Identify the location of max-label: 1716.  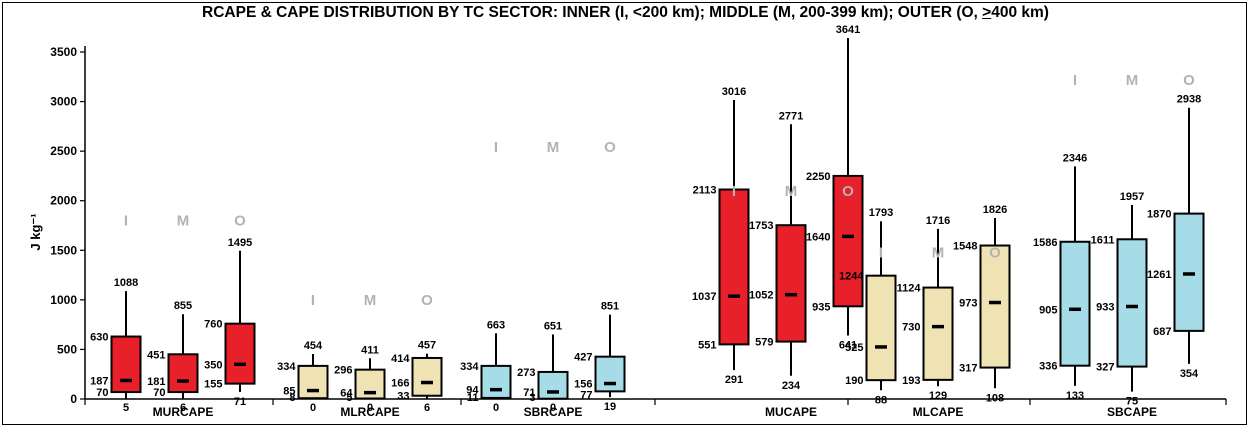
(938, 221).